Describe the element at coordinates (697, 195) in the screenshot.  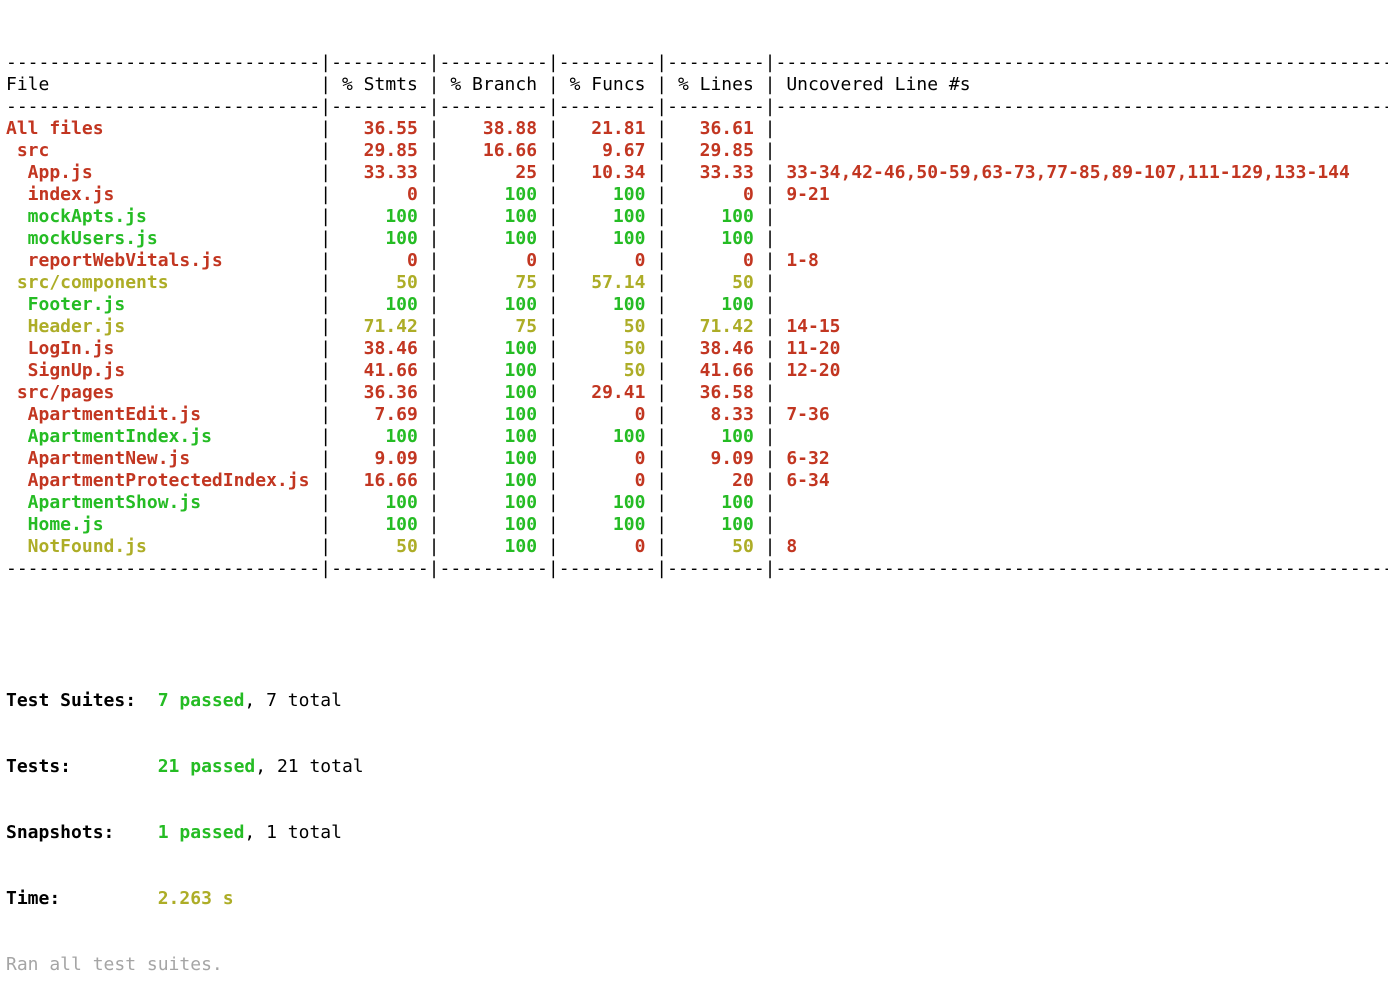
I see `table-row: index.js | 0 | 100 | 100 | 0 | 9-21` at that location.